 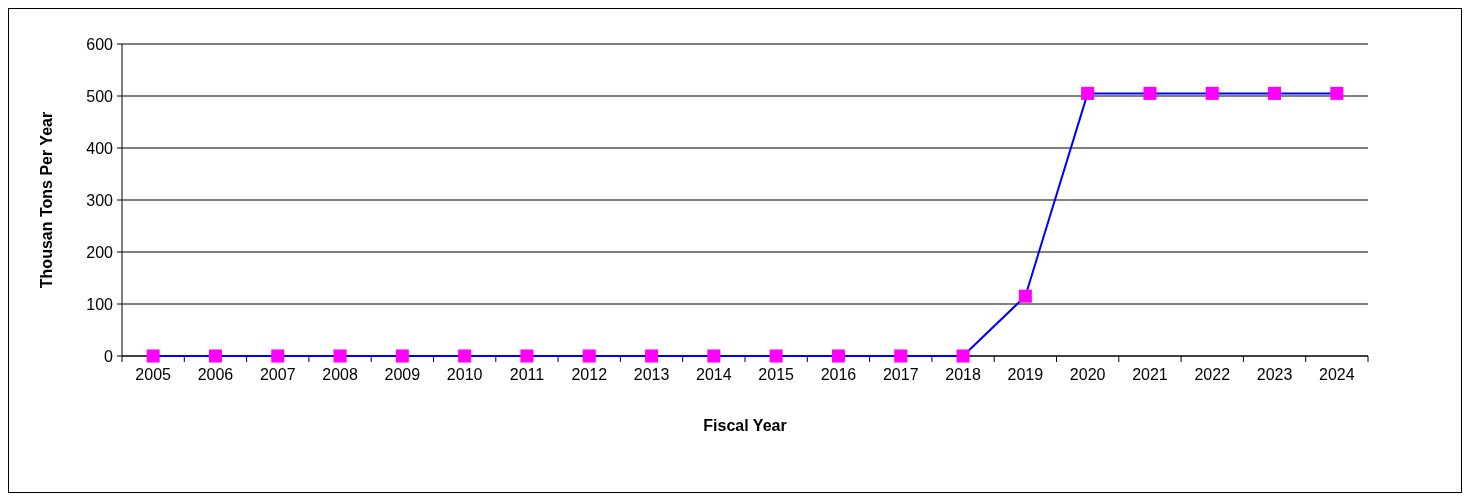 What do you see at coordinates (900, 374) in the screenshot?
I see `x-tick-label: 2017` at bounding box center [900, 374].